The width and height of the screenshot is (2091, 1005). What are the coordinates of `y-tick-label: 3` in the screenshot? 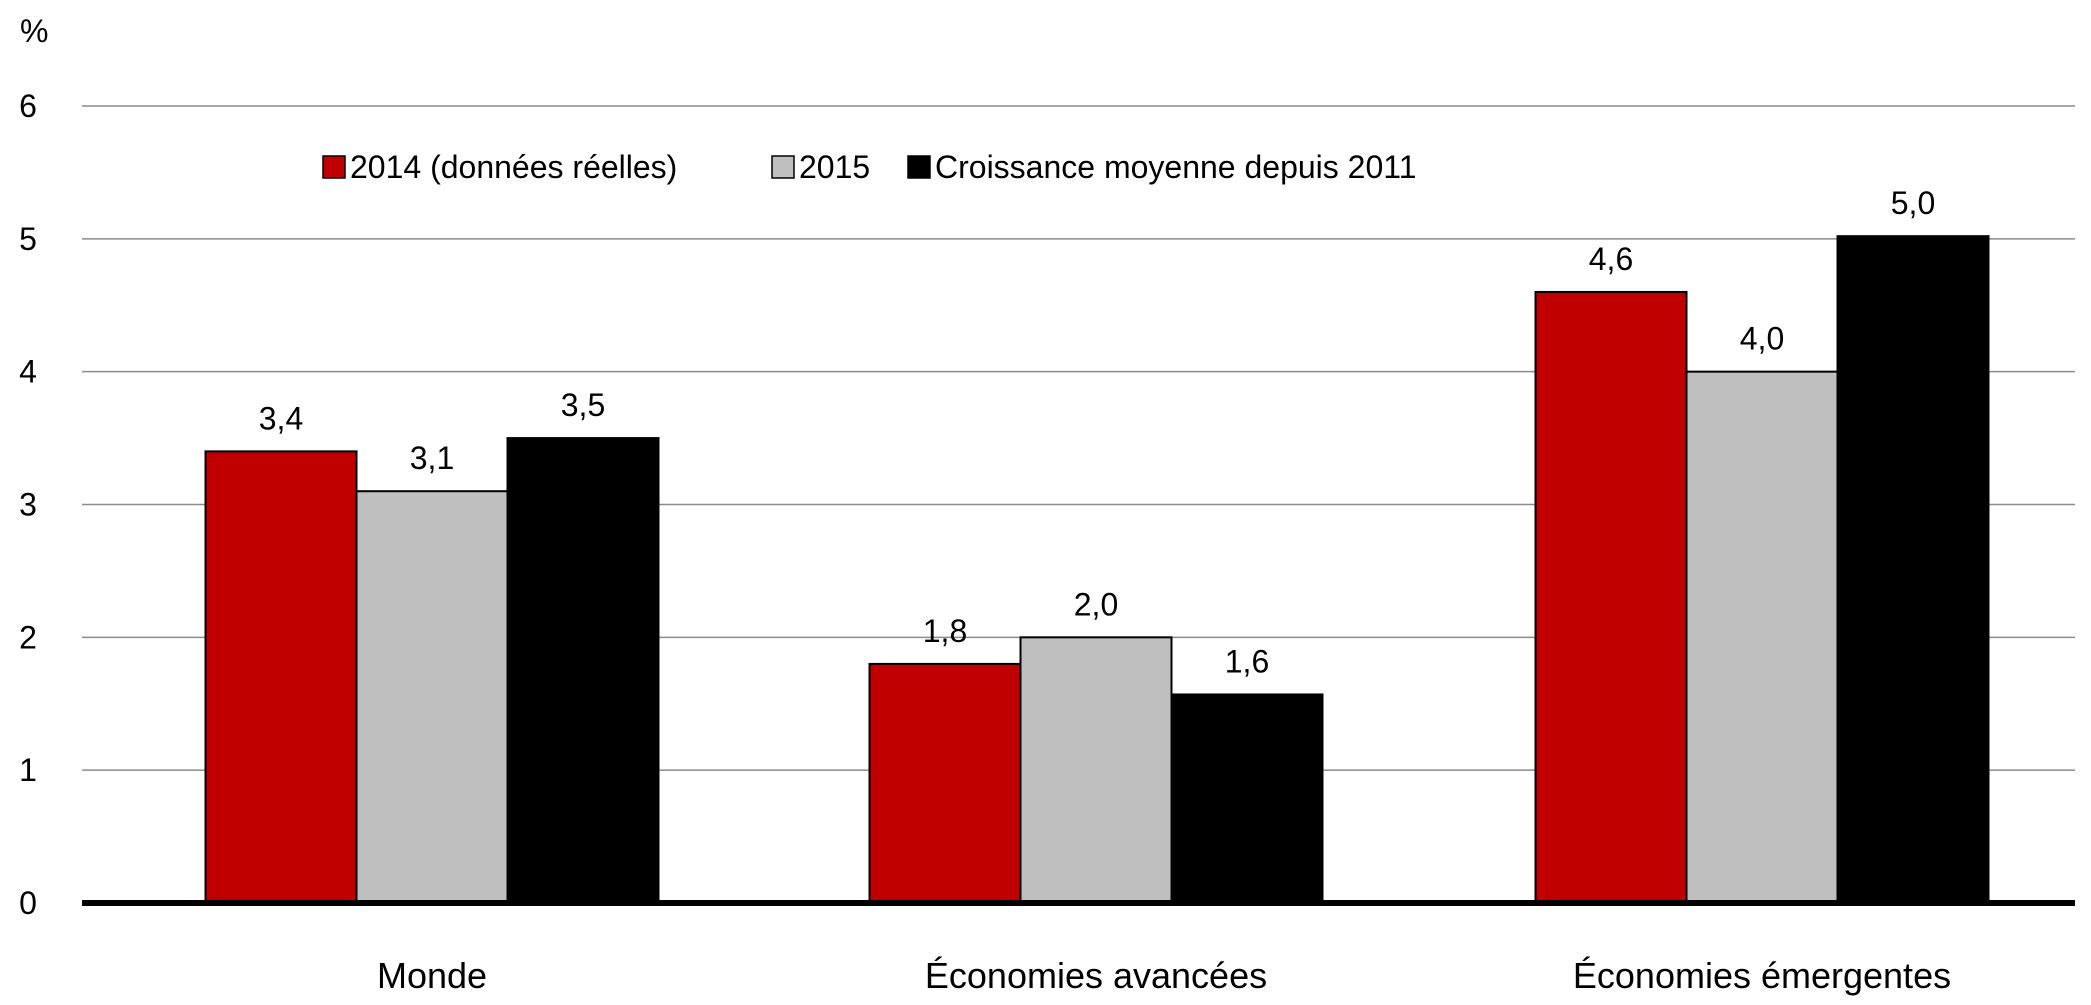 It's located at (28, 505).